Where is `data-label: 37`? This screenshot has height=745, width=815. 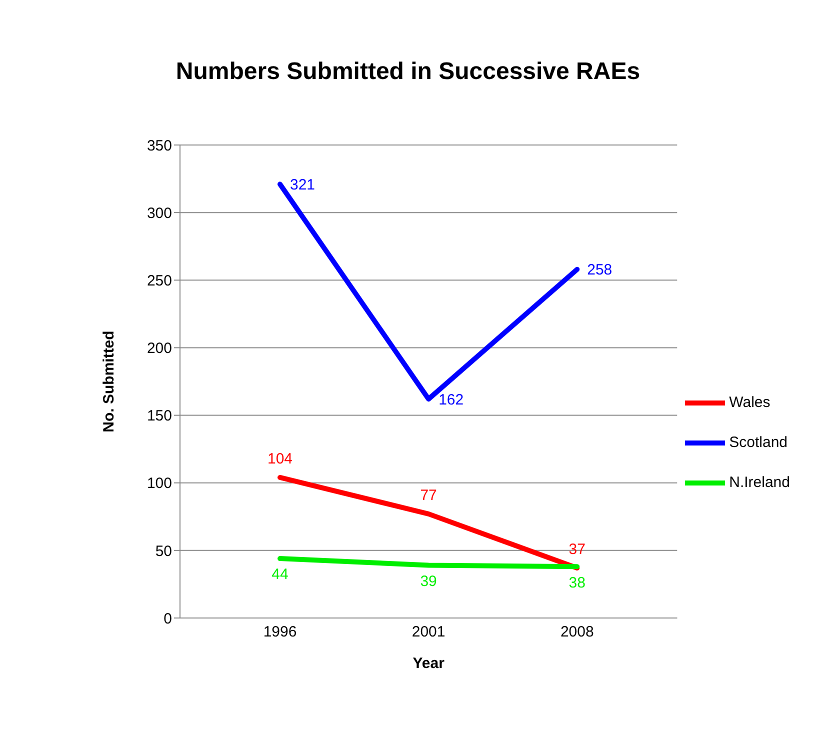
data-label: 37 is located at coordinates (577, 549).